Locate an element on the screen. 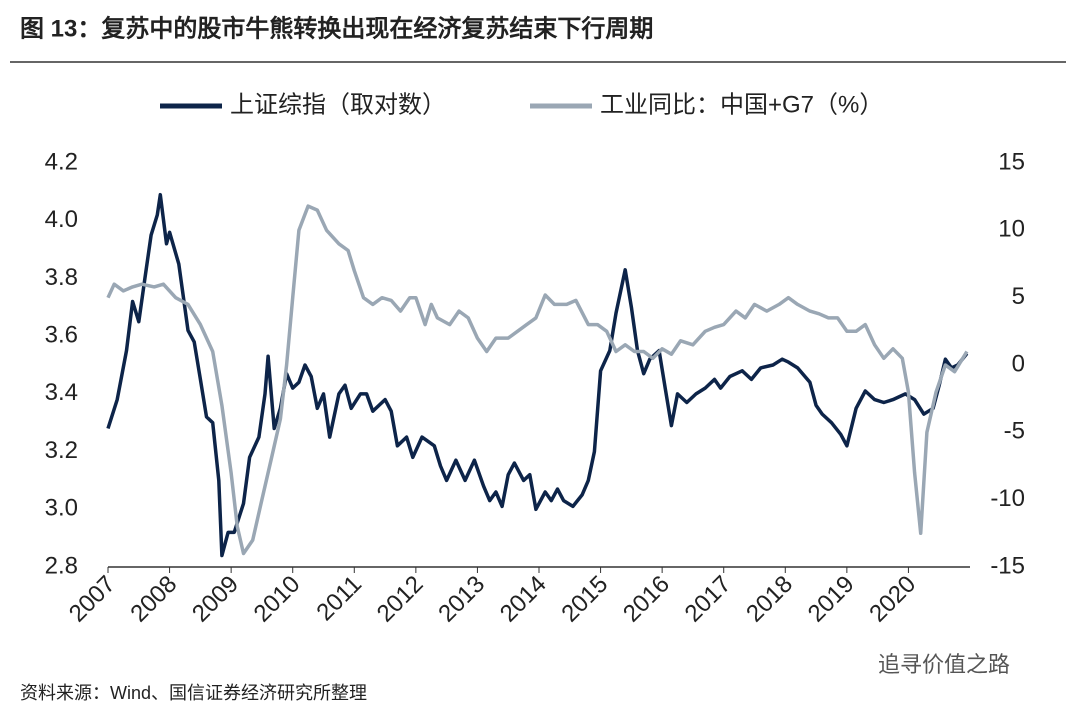  y2-tick-label: 5 is located at coordinates (1018, 296).